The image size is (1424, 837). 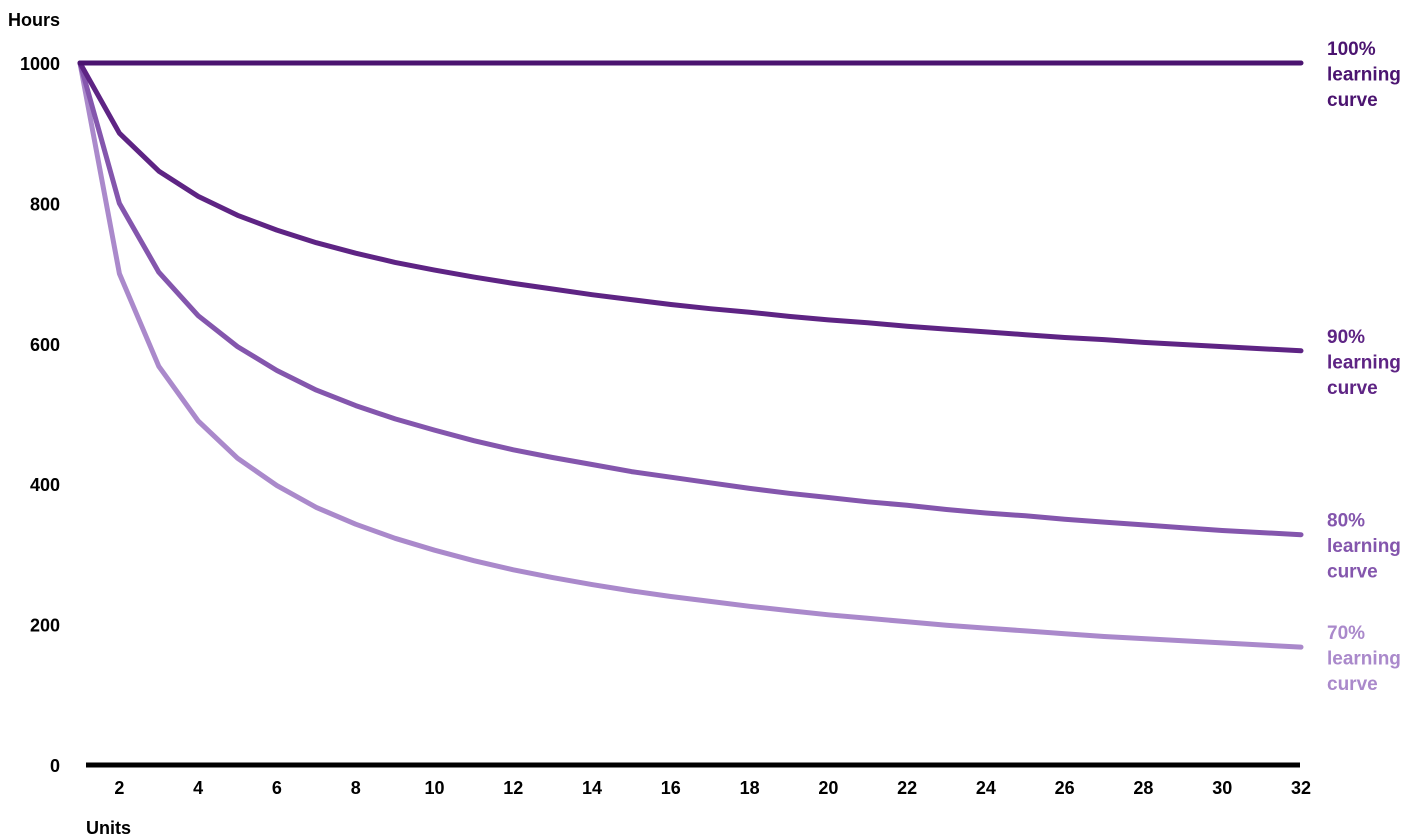 I want to click on series-label: 80% learning curve, so click(x=1364, y=547).